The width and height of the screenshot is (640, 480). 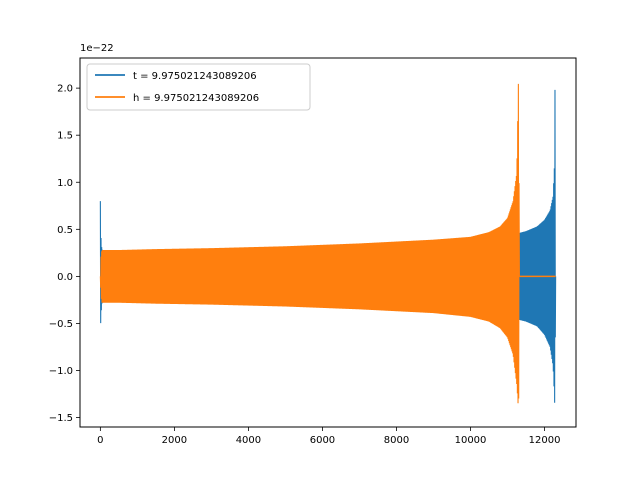 I want to click on x-axis: 0 2000 4000 6000 8000 10000 12000, so click(x=328, y=436).